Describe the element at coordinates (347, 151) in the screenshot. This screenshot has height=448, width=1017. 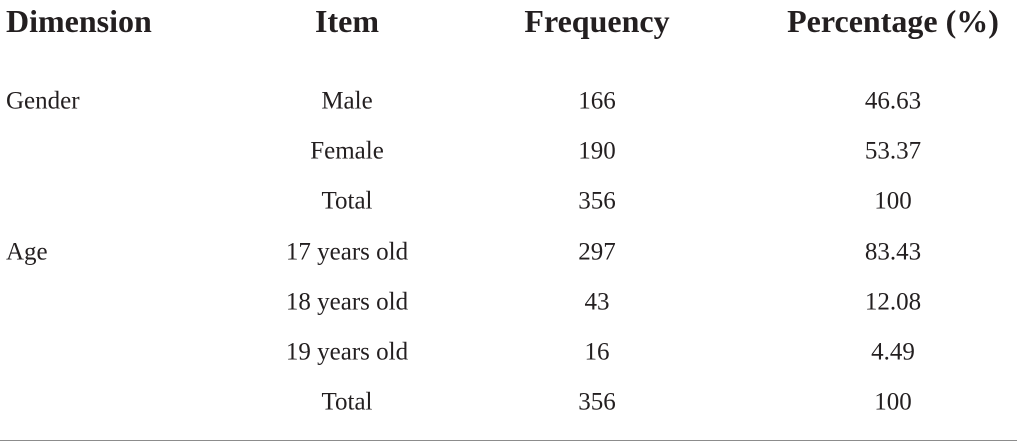
I see `table-cell: Female` at that location.